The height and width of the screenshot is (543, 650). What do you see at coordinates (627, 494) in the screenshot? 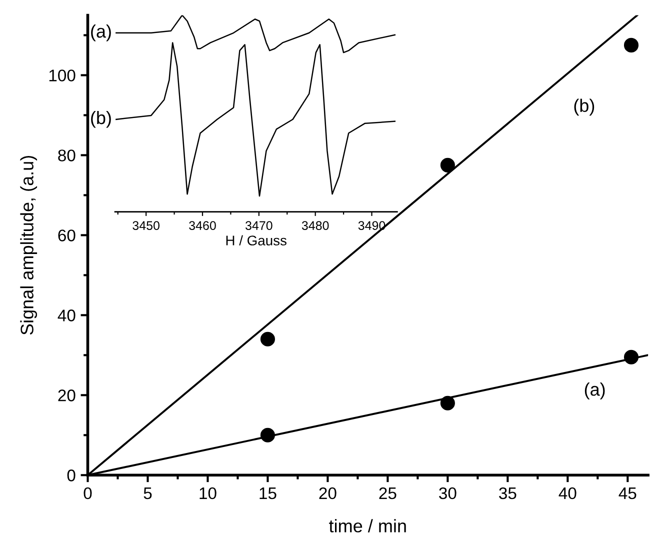
I see `x-tick-label: 45` at bounding box center [627, 494].